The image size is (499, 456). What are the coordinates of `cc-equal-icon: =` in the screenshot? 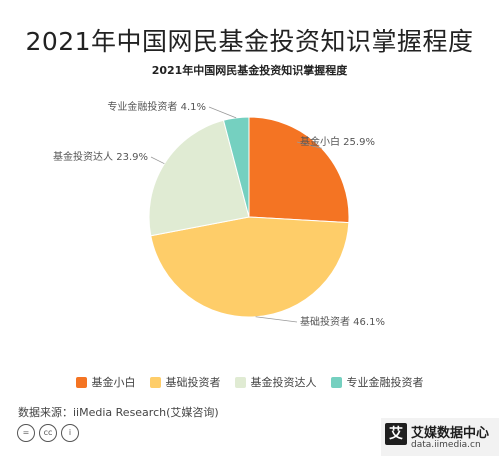 It's located at (26, 433).